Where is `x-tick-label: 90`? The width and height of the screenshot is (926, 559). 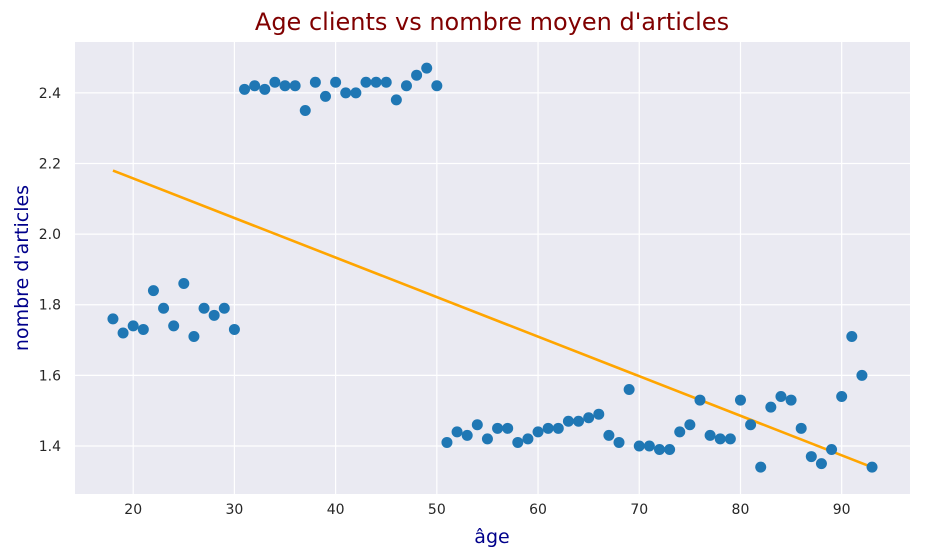
x-tick-label: 90 is located at coordinates (842, 510).